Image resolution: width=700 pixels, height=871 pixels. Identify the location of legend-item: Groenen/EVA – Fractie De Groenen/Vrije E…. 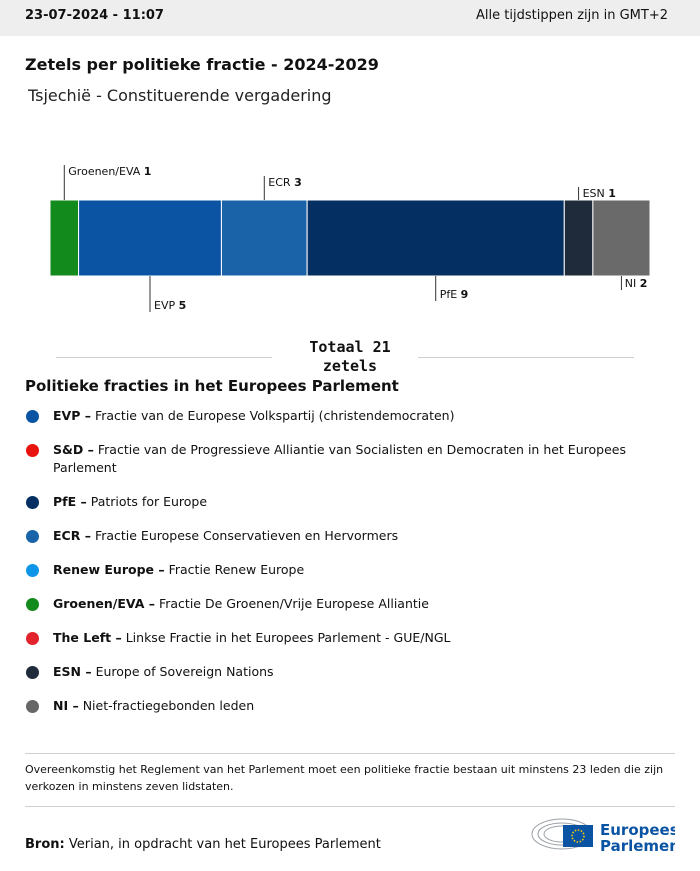
(335, 604).